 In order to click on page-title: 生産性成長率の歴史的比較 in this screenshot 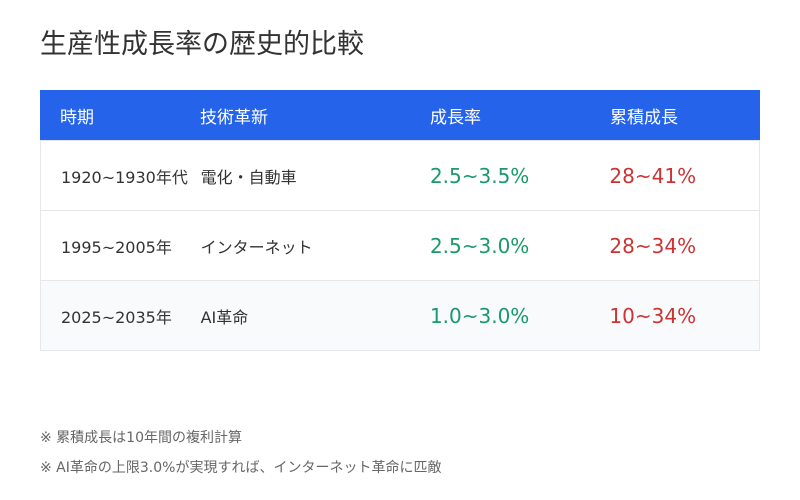, I will do `click(202, 44)`.